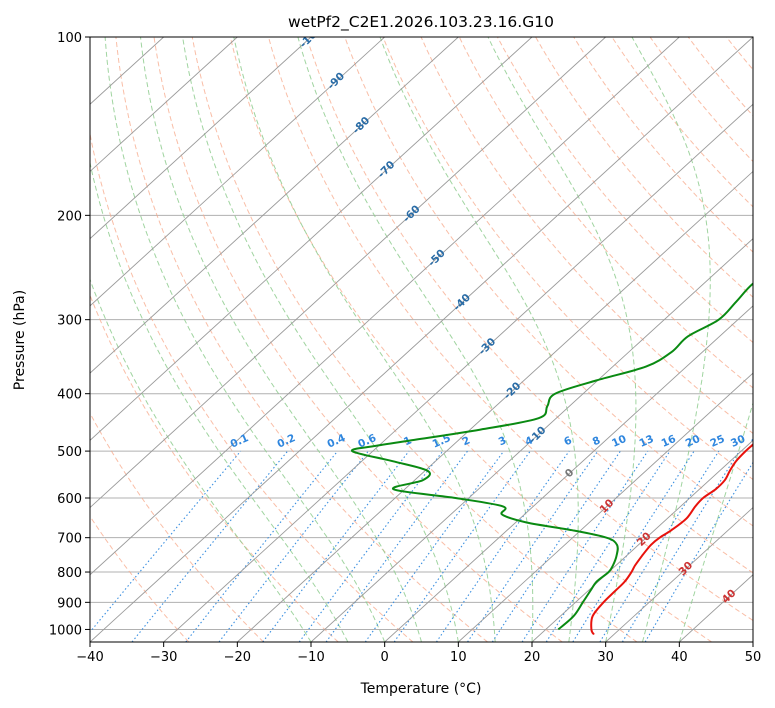 The height and width of the screenshot is (708, 775). I want to click on y-tick-label: 500, so click(69, 452).